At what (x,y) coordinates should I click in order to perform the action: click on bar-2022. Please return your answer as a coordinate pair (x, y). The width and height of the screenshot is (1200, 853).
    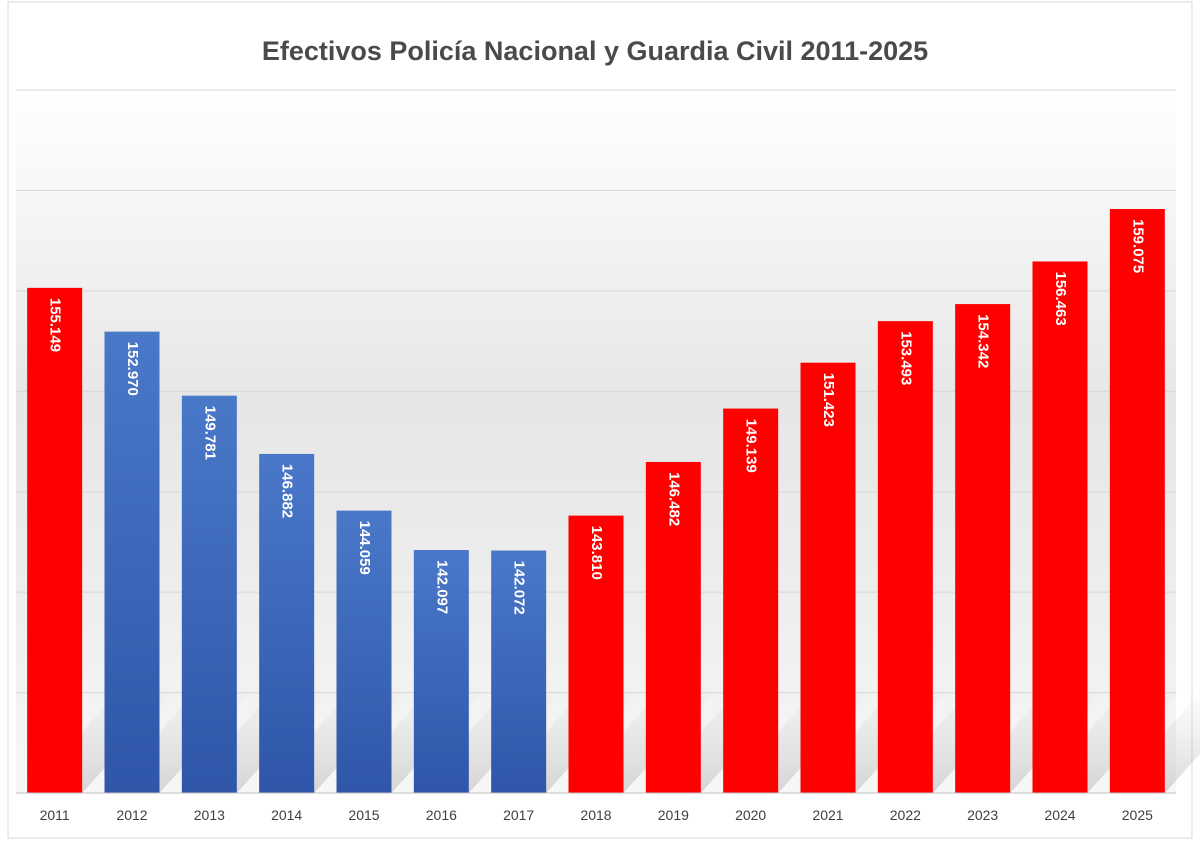
    Looking at the image, I should click on (905, 557).